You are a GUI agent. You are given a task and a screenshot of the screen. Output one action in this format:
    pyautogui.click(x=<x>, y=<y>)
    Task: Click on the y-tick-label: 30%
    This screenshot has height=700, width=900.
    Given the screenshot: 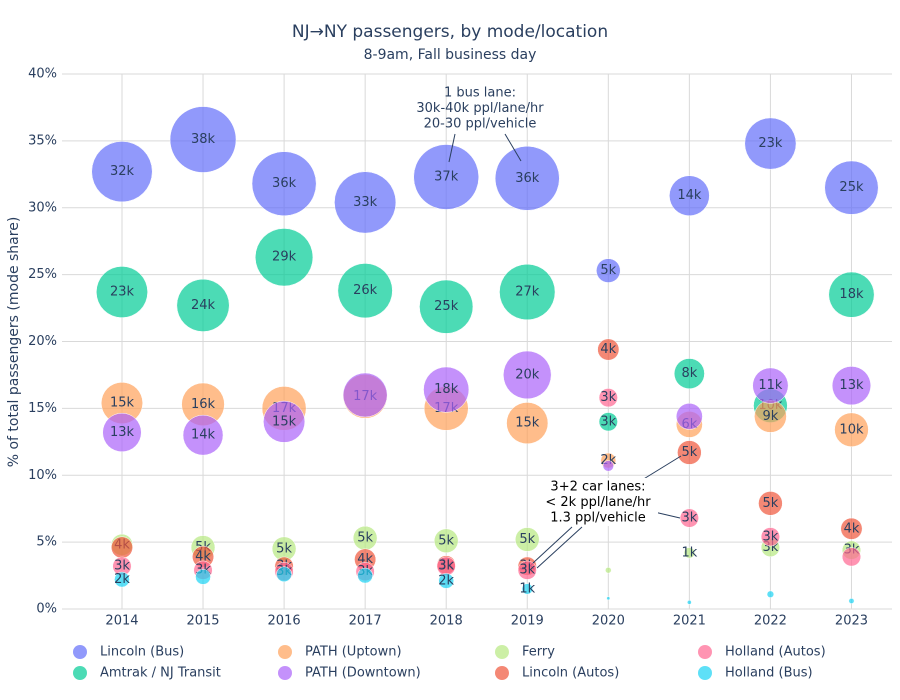 What is the action you would take?
    pyautogui.click(x=42, y=207)
    